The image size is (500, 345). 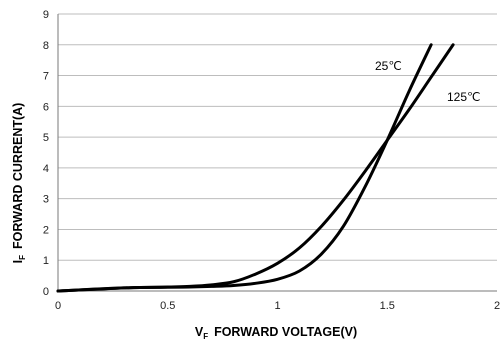 I want to click on y-tick-label: 4, so click(x=46, y=169).